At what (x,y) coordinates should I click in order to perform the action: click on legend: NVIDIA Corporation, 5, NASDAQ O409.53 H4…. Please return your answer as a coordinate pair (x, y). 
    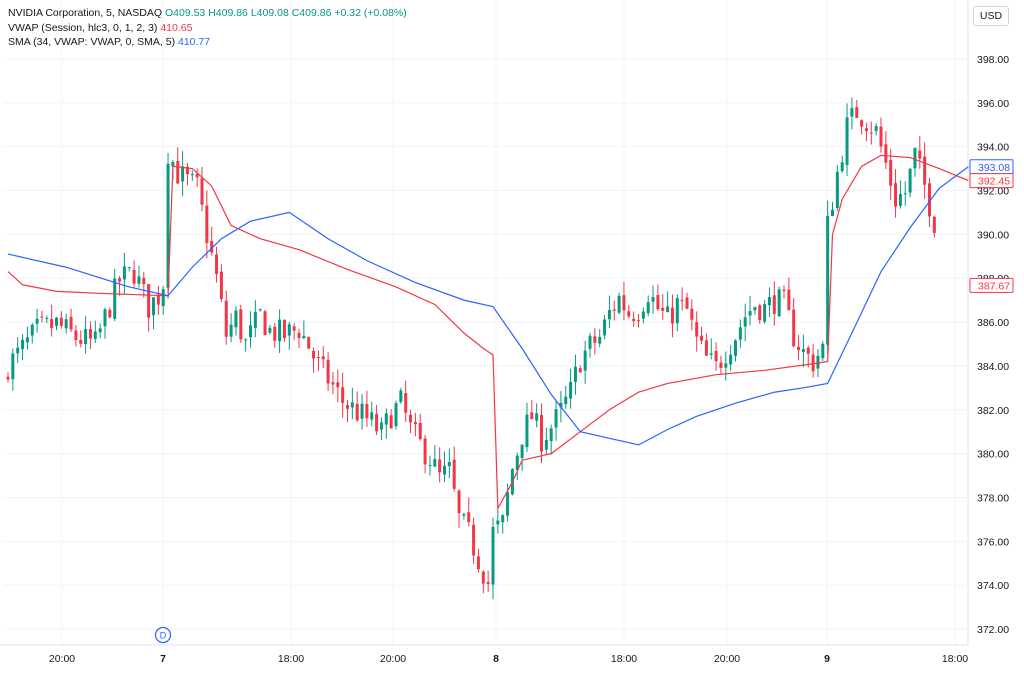
    Looking at the image, I should click on (207, 28).